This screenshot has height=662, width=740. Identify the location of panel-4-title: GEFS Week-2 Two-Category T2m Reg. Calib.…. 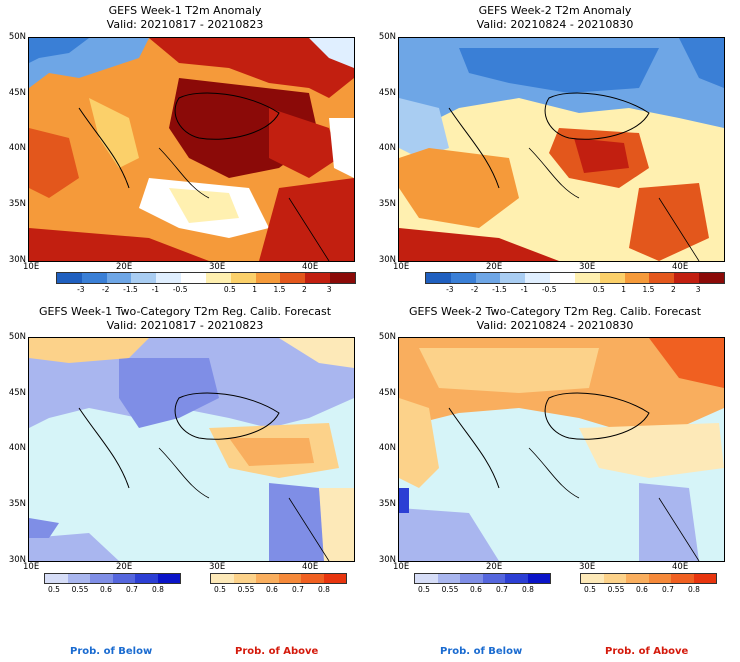
(555, 319).